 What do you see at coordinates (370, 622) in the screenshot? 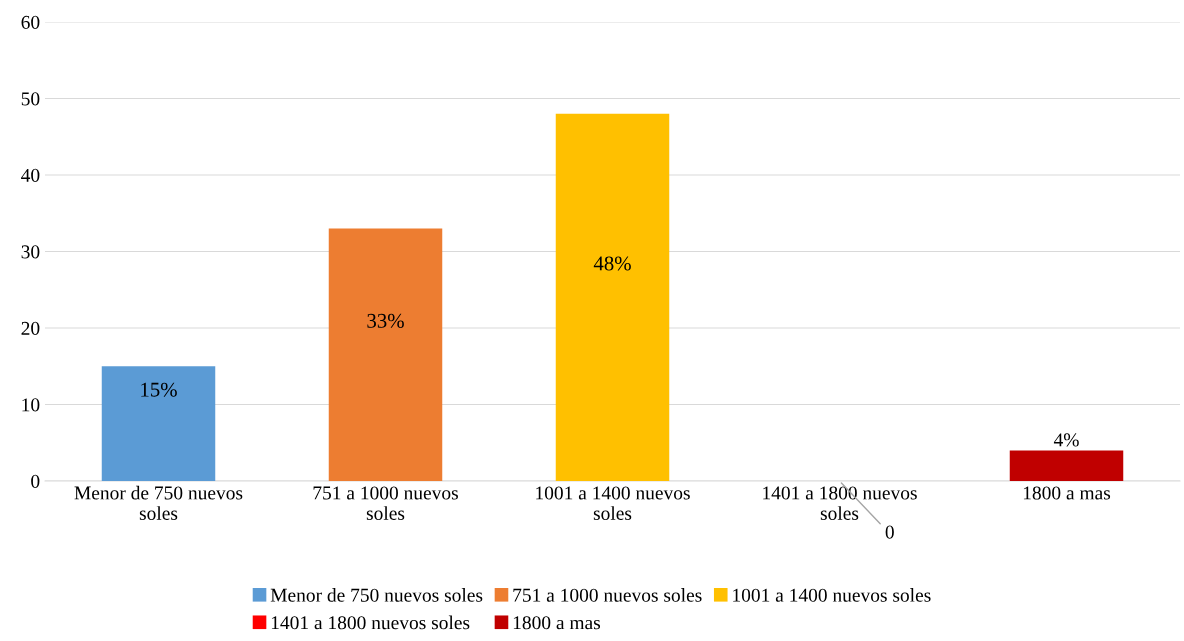
I see `legend-label: 1401 a 1800 nuevos soles` at bounding box center [370, 622].